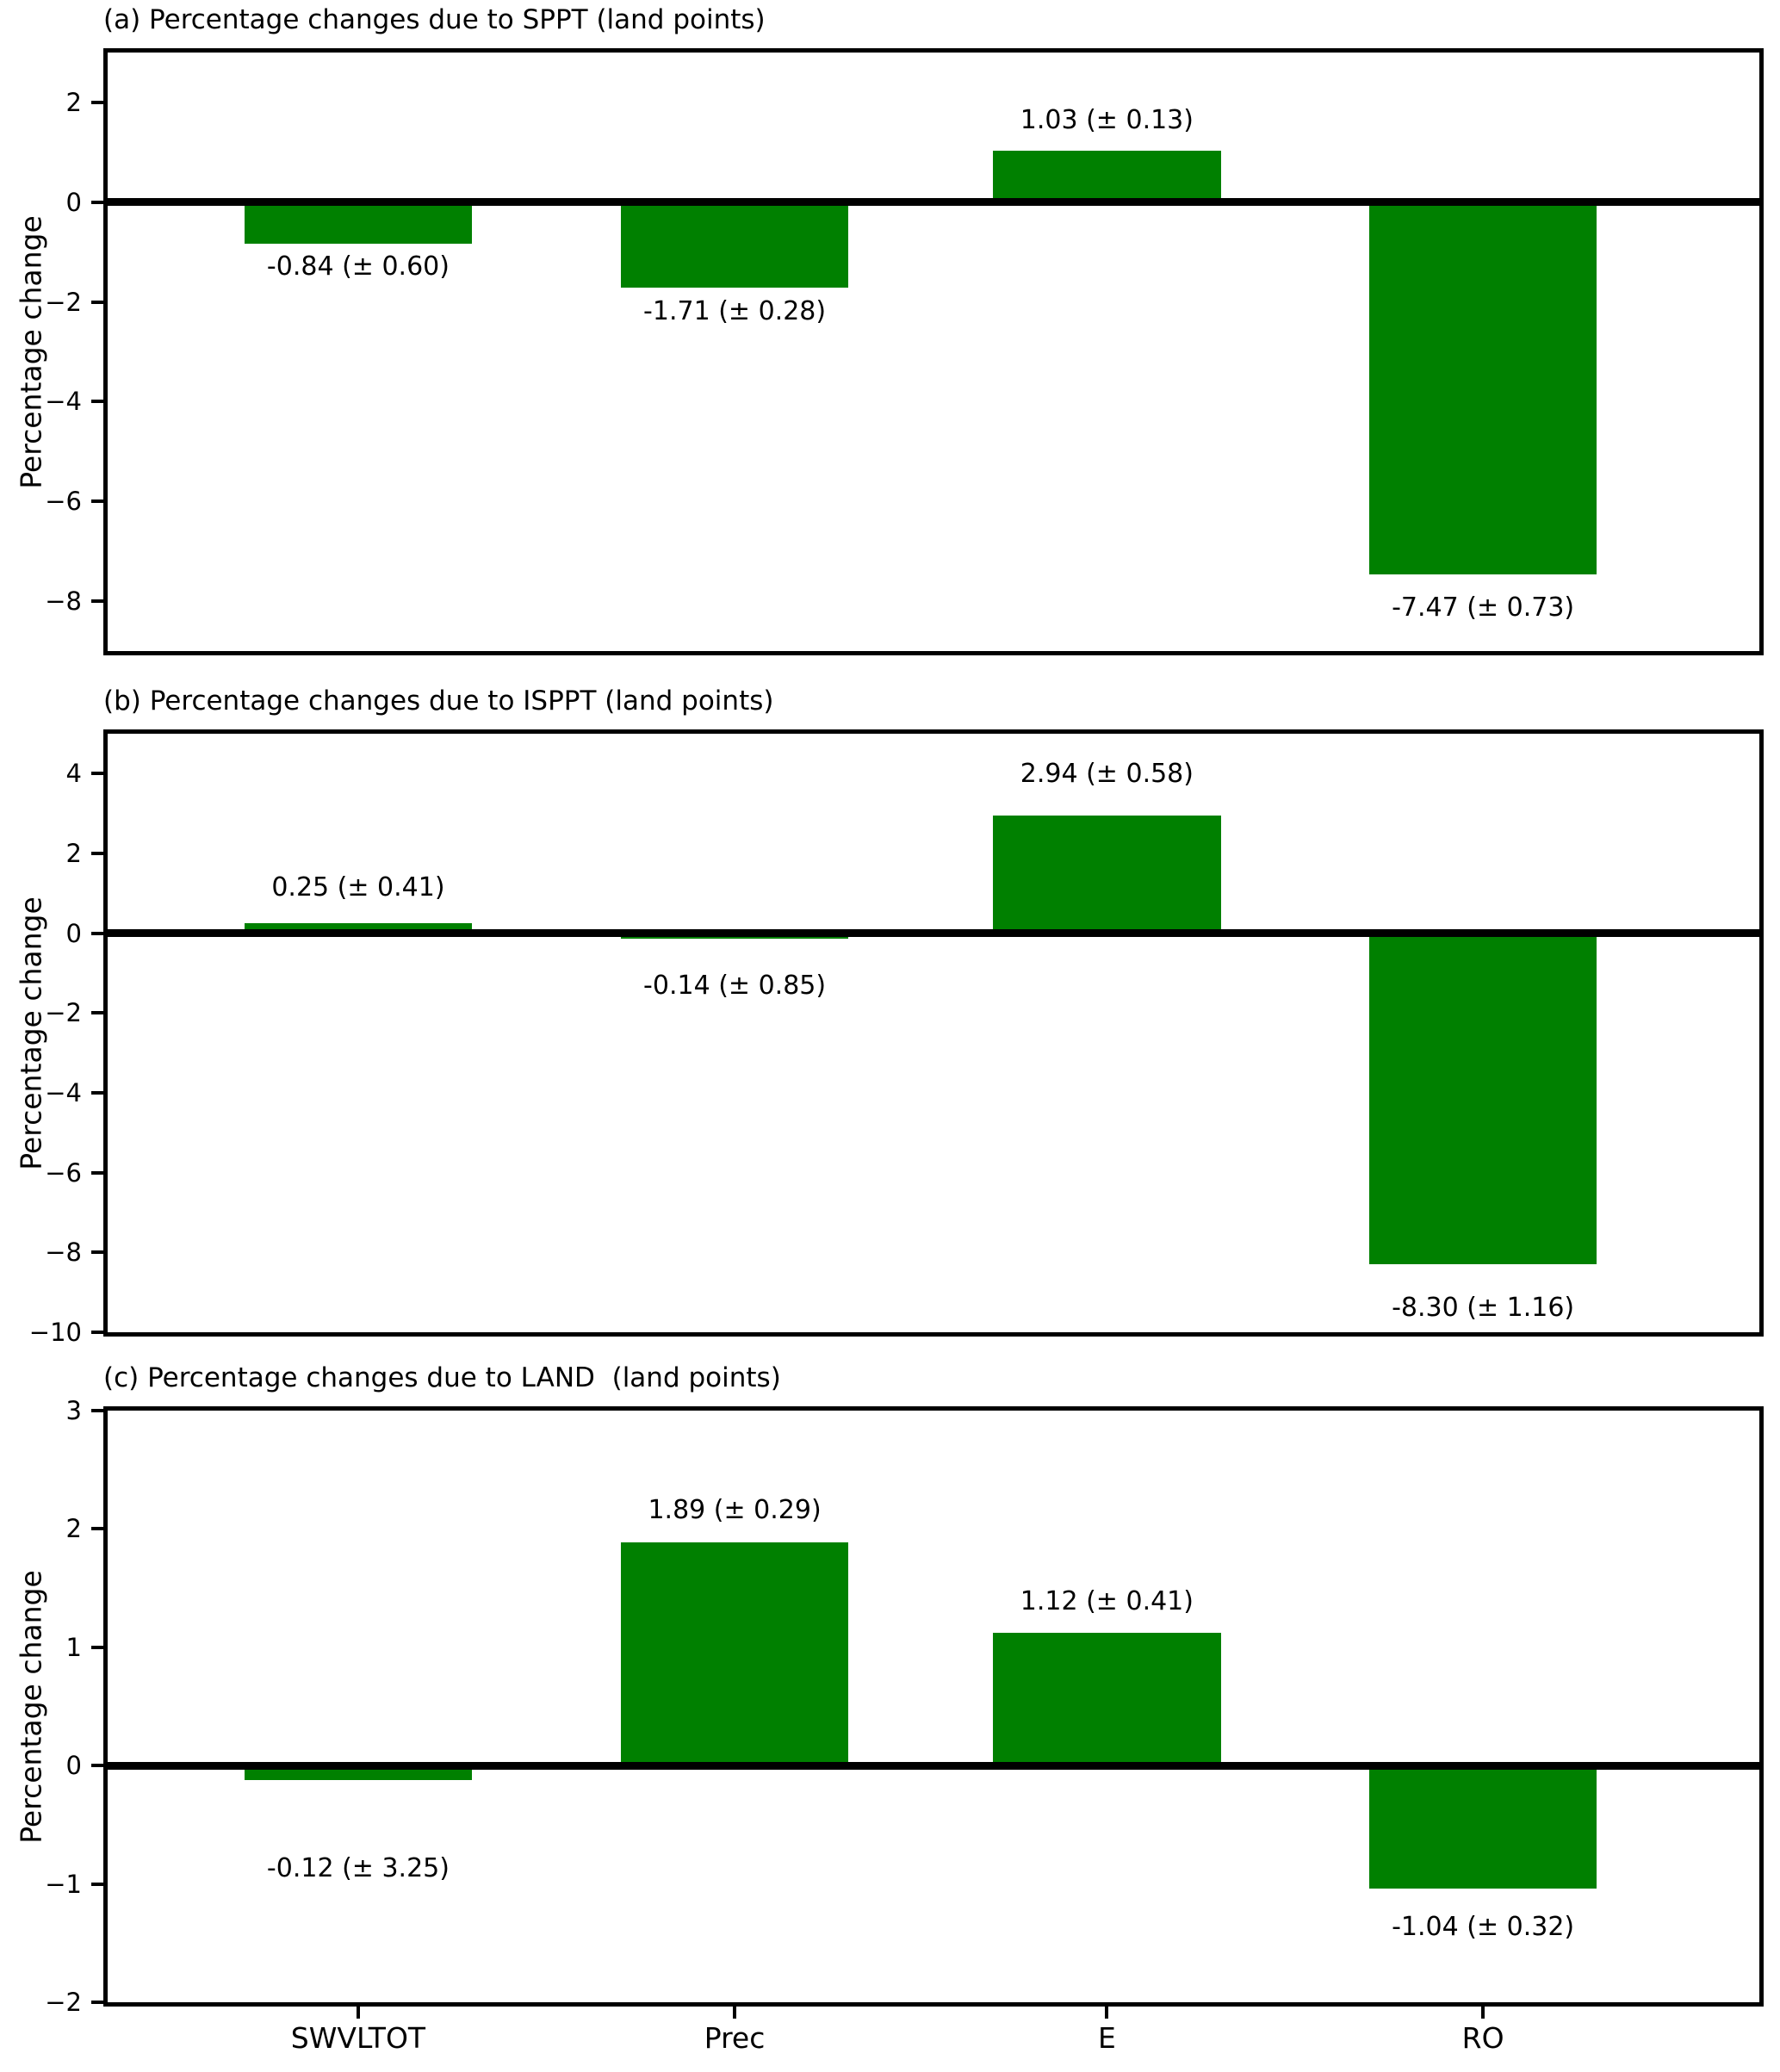  What do you see at coordinates (73, 774) in the screenshot?
I see `ytick-label: 4` at bounding box center [73, 774].